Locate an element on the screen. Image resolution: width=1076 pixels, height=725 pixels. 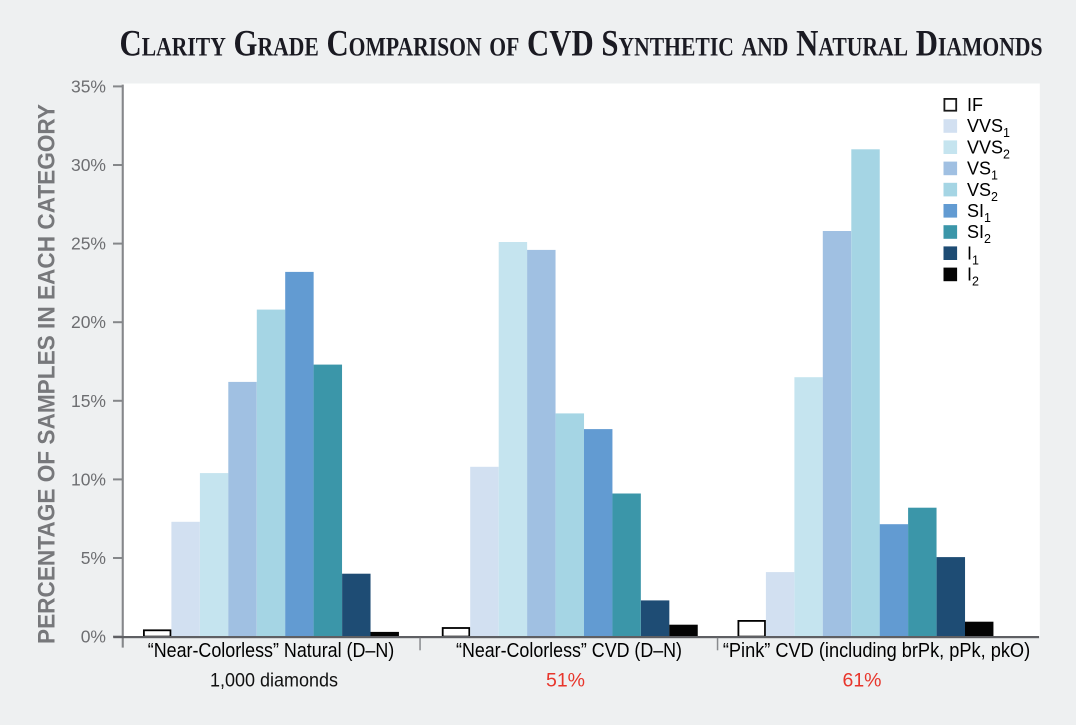
svg-text: 25% is located at coordinates (88, 244).